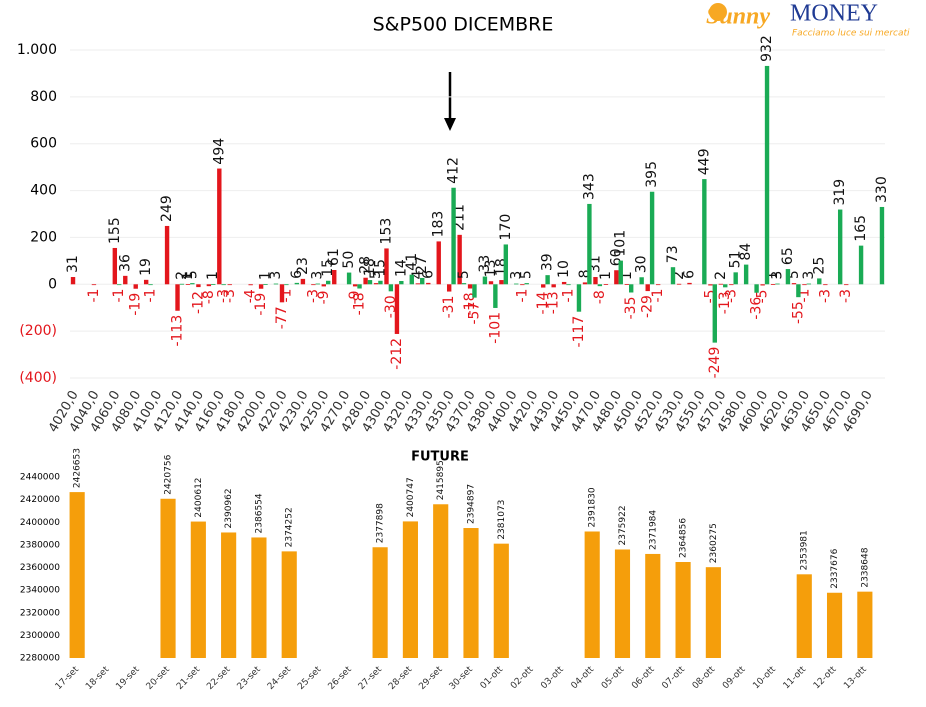  What do you see at coordinates (440, 457) in the screenshot?
I see `chart-title: FUTURE` at bounding box center [440, 457].